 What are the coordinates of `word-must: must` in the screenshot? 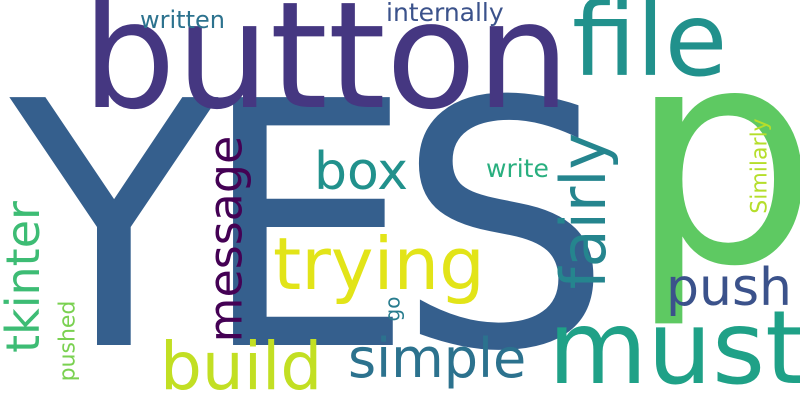 It's located at (674, 344).